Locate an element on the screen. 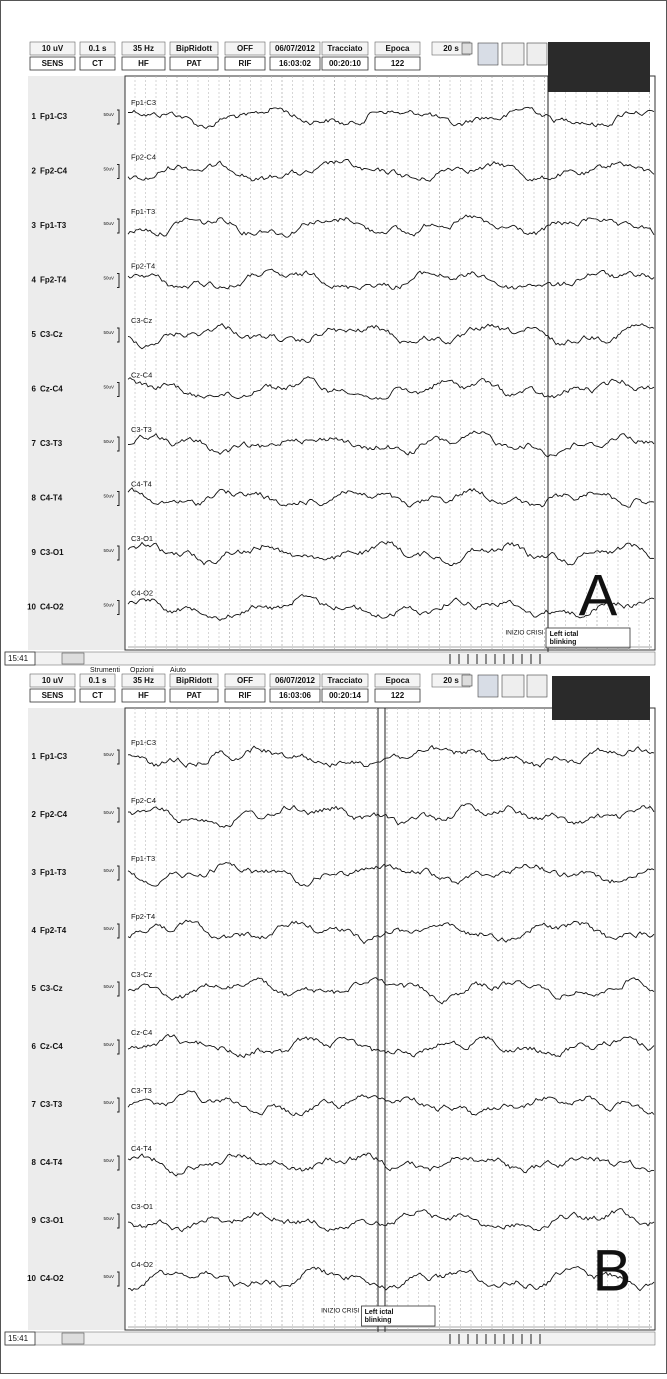 The height and width of the screenshot is (1379, 667). toolbar-value: SENS is located at coordinates (53, 695).